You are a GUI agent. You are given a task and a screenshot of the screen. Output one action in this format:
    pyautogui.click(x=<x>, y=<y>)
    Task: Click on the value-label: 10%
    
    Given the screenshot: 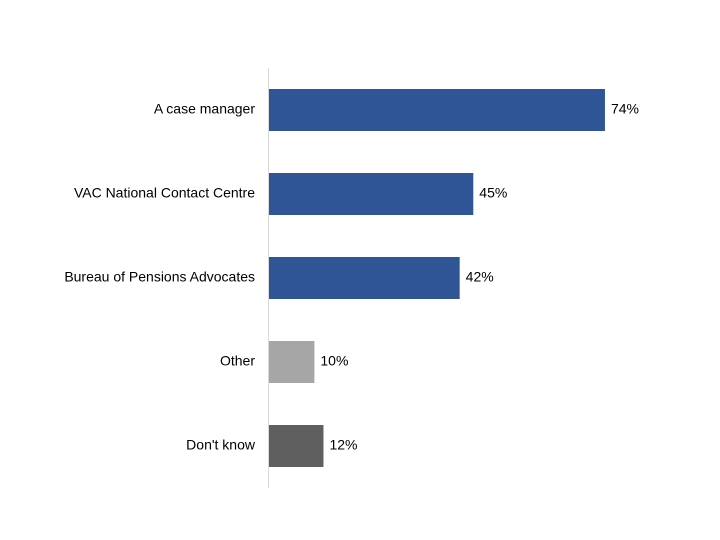 What is the action you would take?
    pyautogui.click(x=334, y=361)
    